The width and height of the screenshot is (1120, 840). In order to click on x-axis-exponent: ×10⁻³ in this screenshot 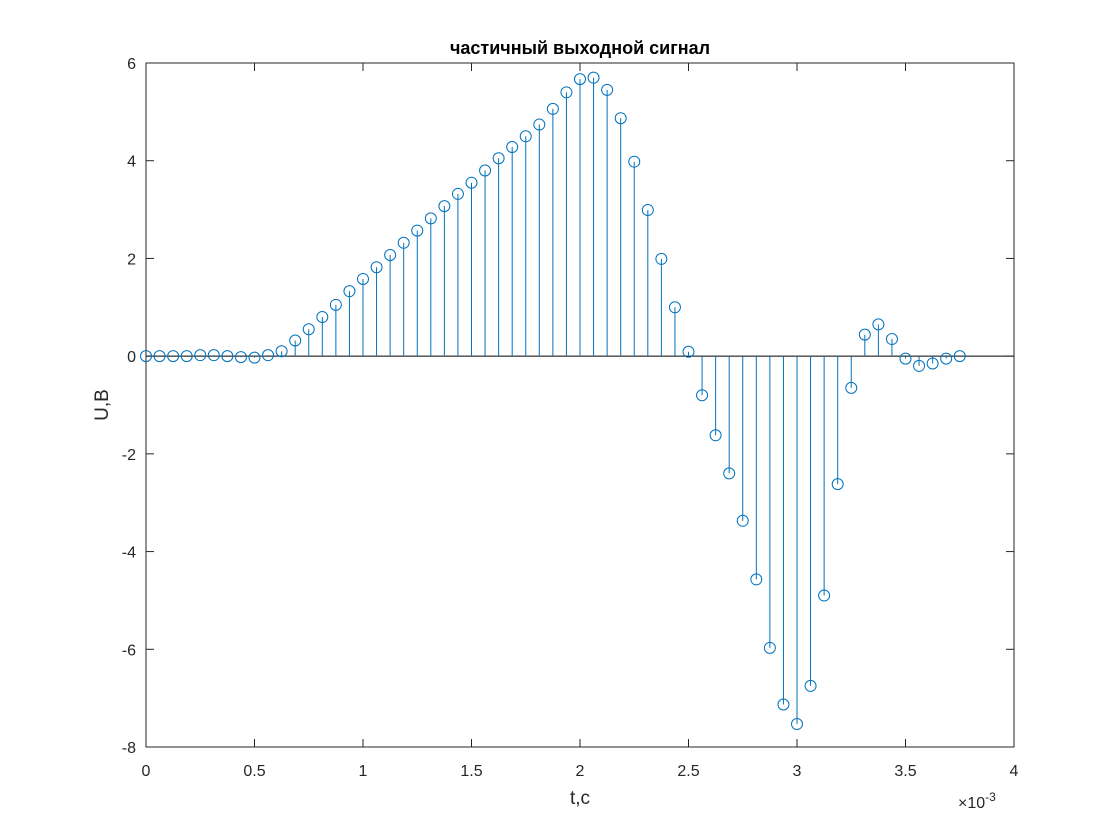, I will do `click(977, 801)`.